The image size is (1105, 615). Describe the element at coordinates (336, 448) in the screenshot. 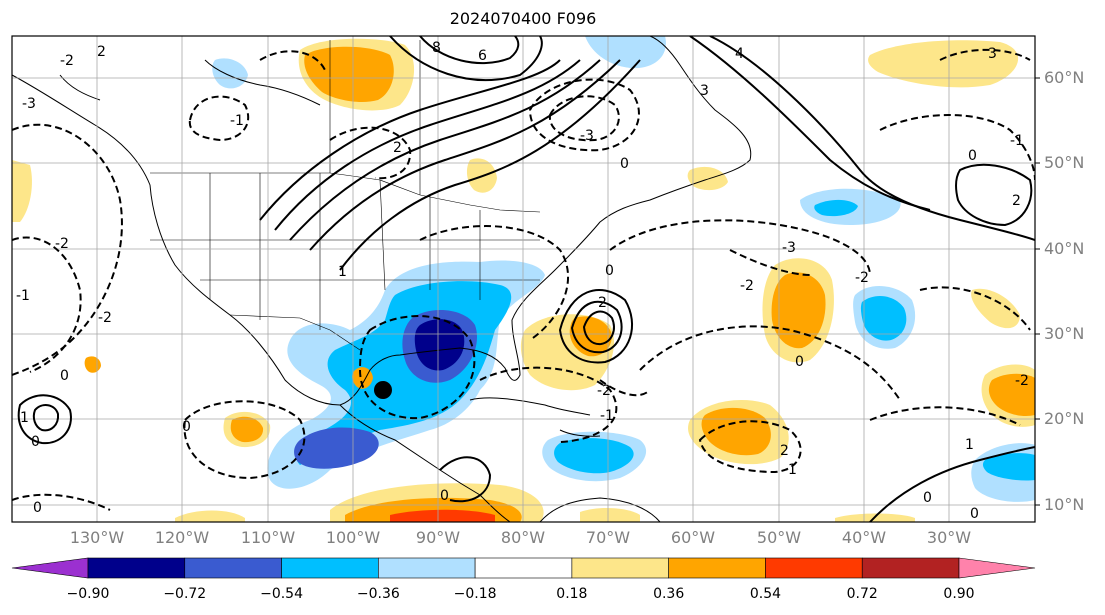

I see `anomaly-medium-blue-pacific` at that location.